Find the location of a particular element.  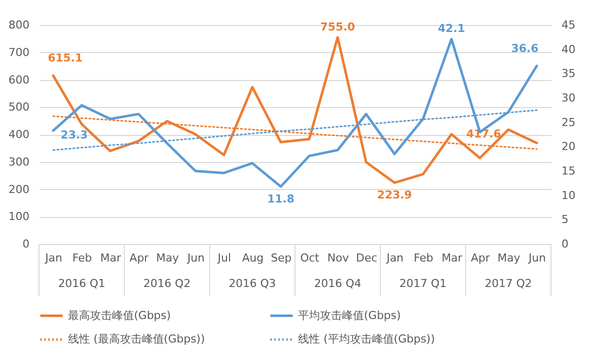

legend-label: 最高攻击峰值(Gbps) is located at coordinates (119, 315).